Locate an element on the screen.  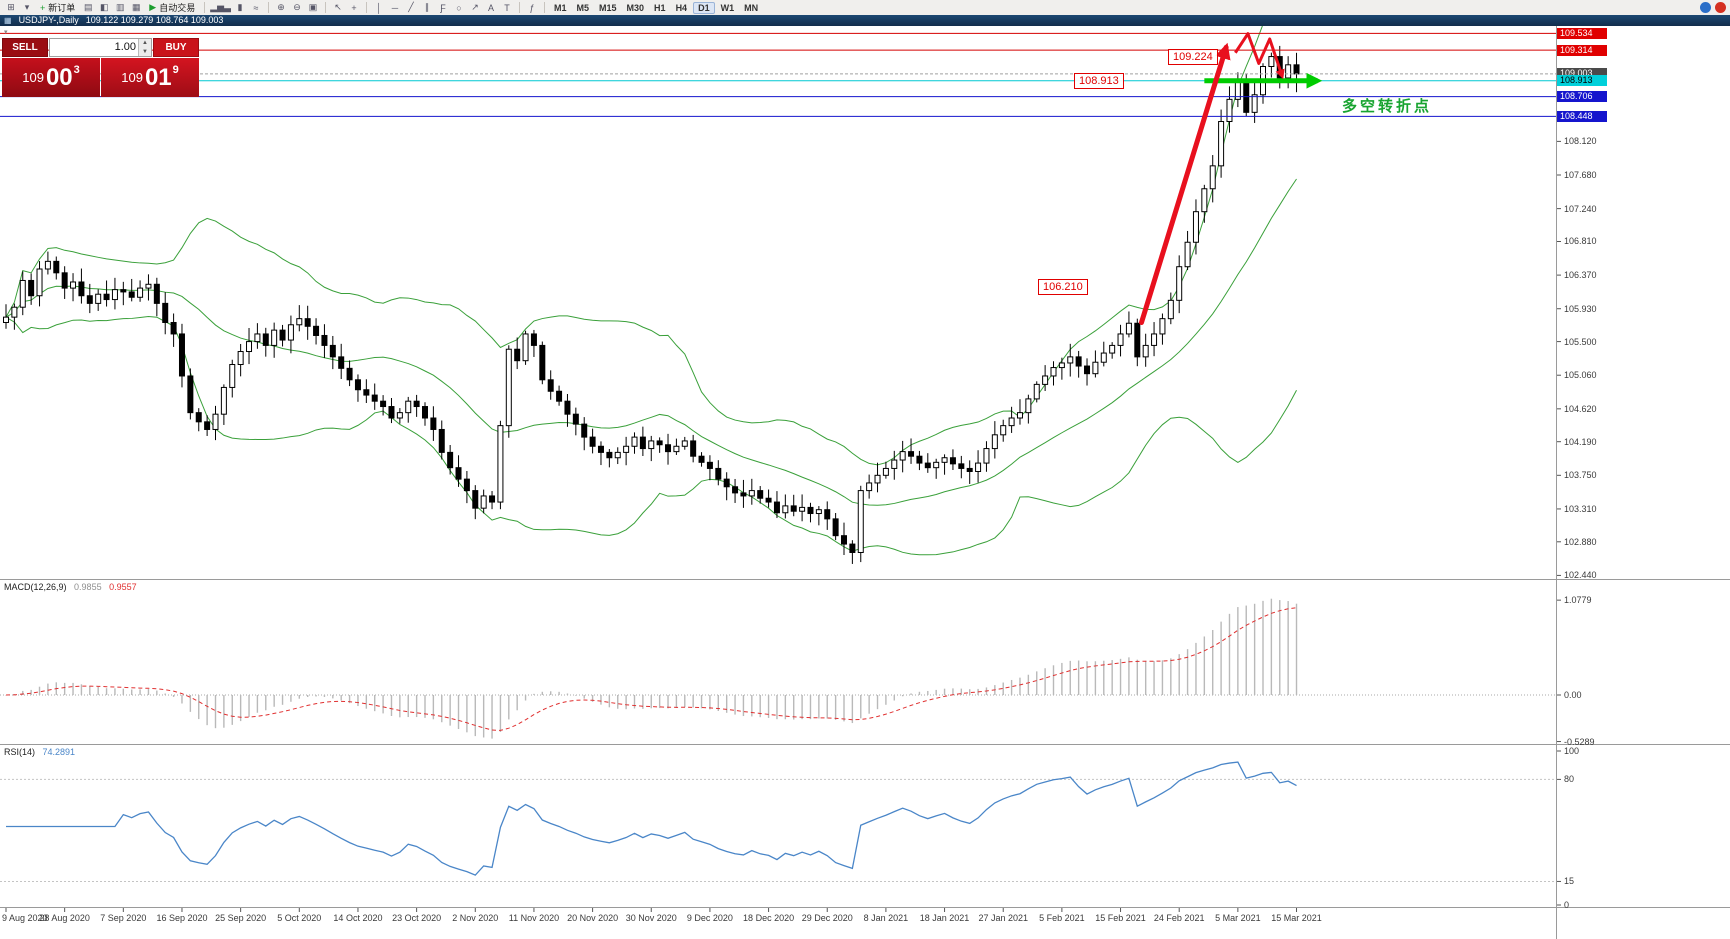
price-annotation-box: 109.224 is located at coordinates (1193, 57).